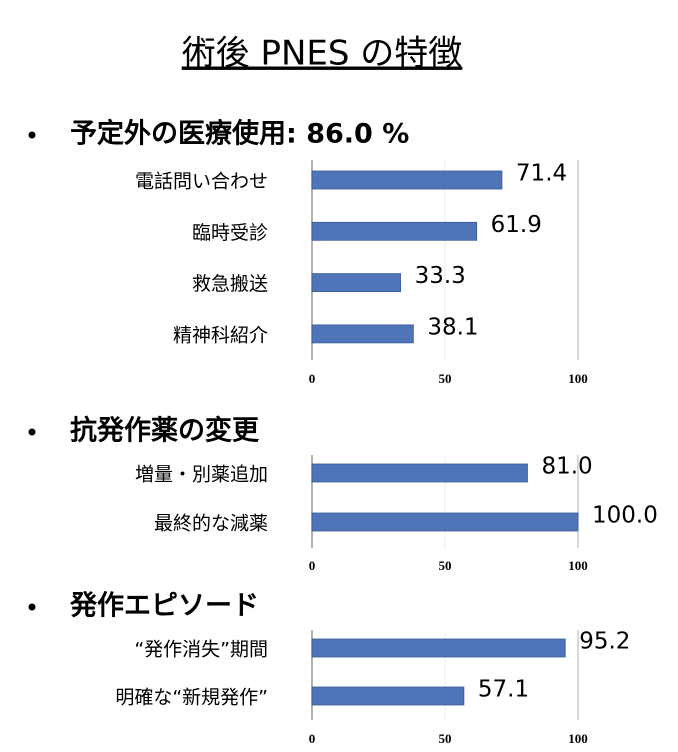  What do you see at coordinates (230, 233) in the screenshot?
I see `category-label: 臨時受診` at bounding box center [230, 233].